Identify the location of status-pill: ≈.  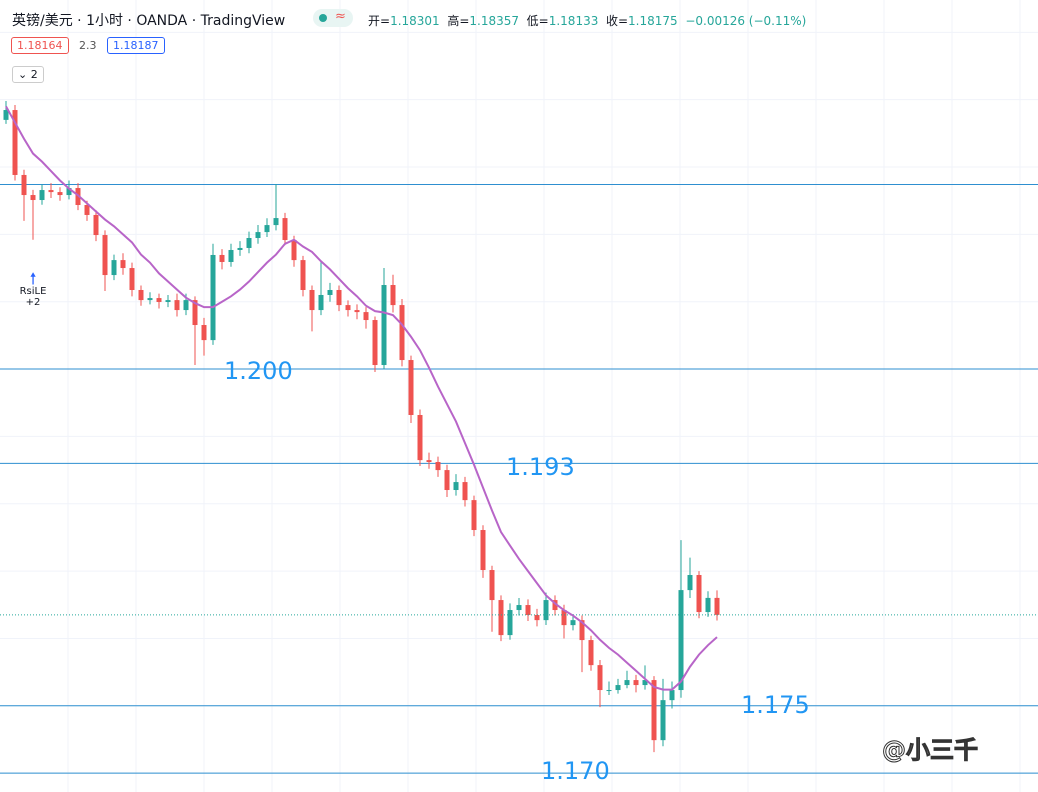
(333, 18).